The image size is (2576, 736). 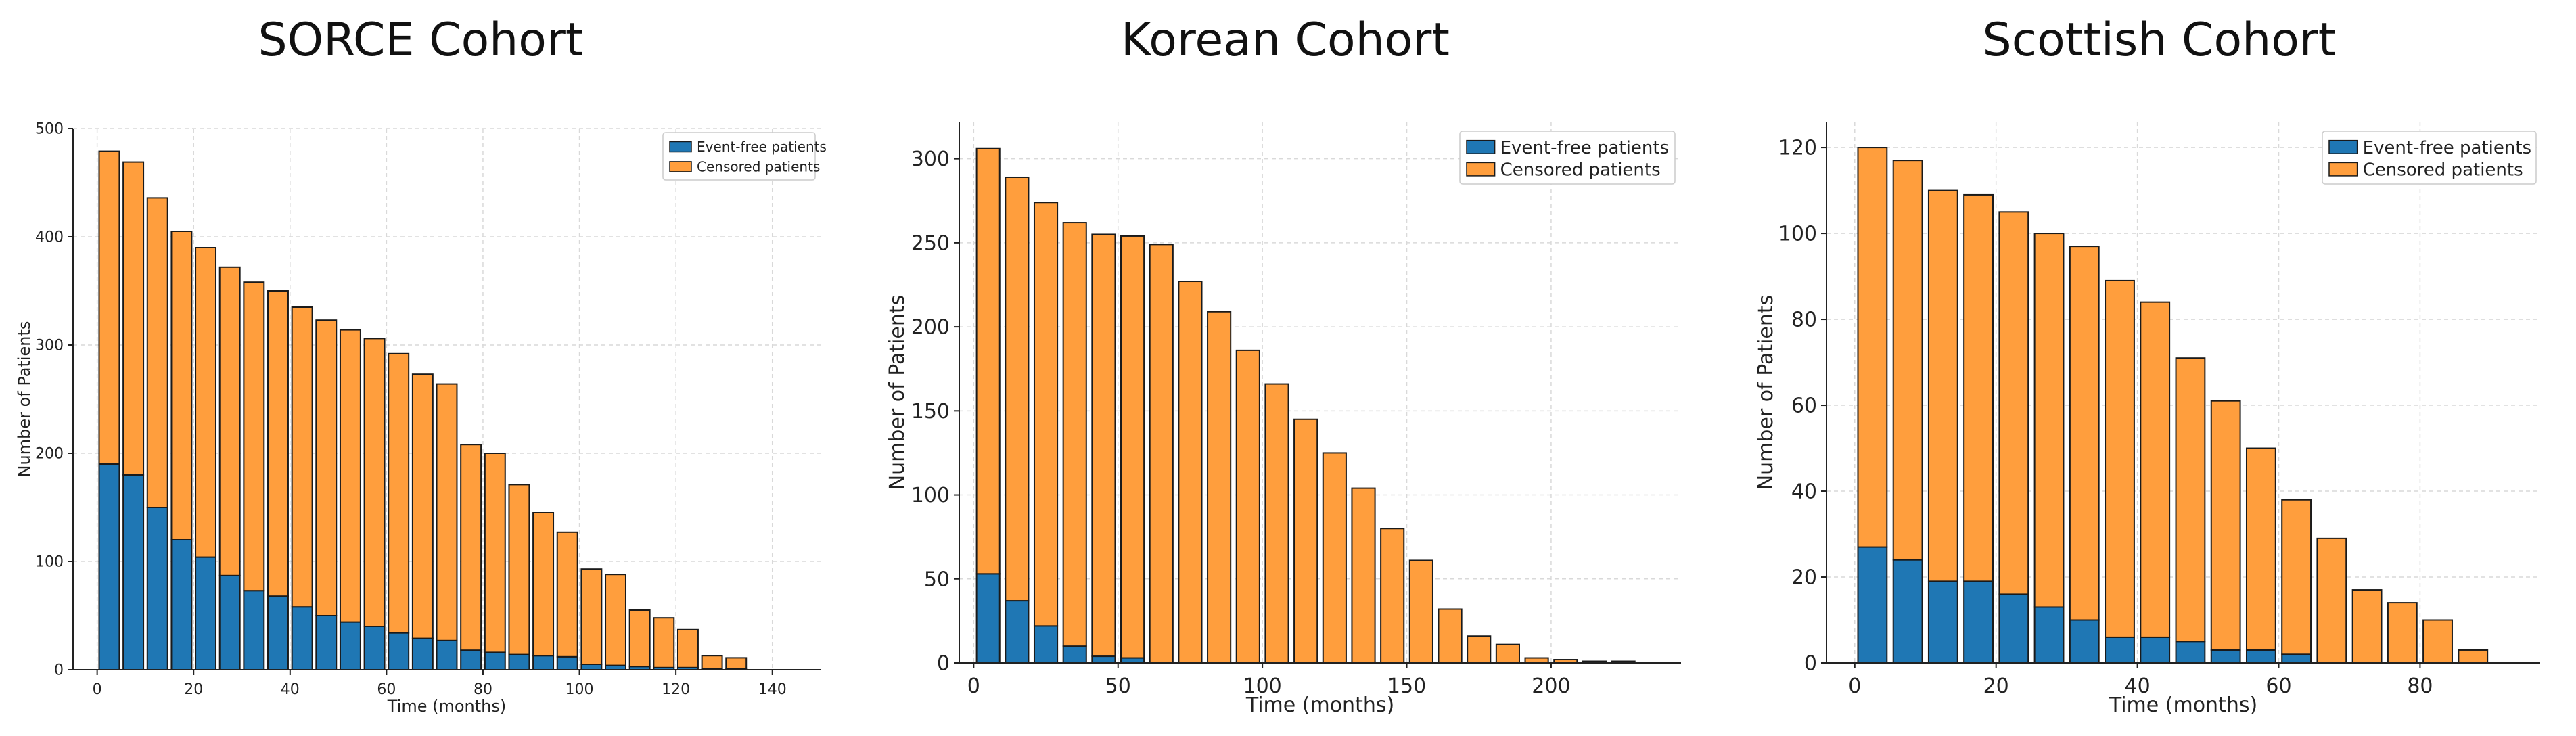 What do you see at coordinates (676, 689) in the screenshot?
I see `x-tick-label: 120` at bounding box center [676, 689].